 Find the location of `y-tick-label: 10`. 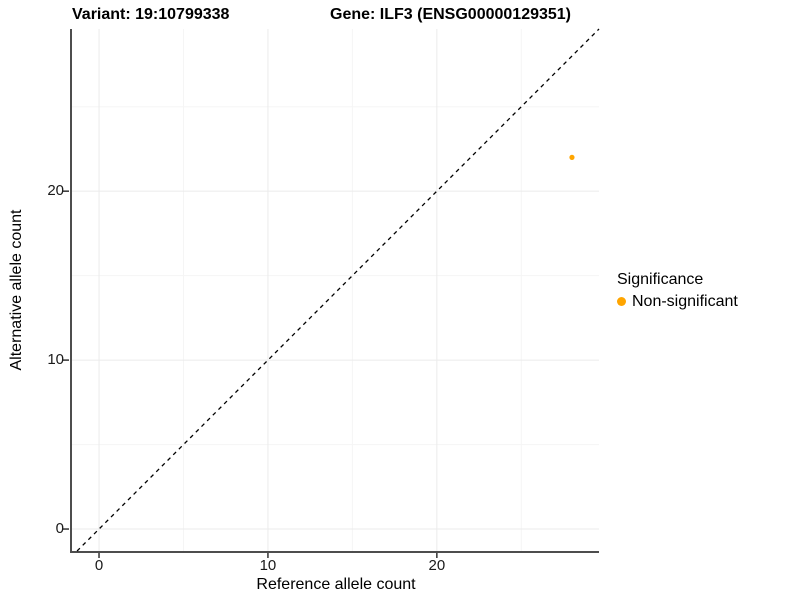

y-tick-label: 10 is located at coordinates (55, 360).